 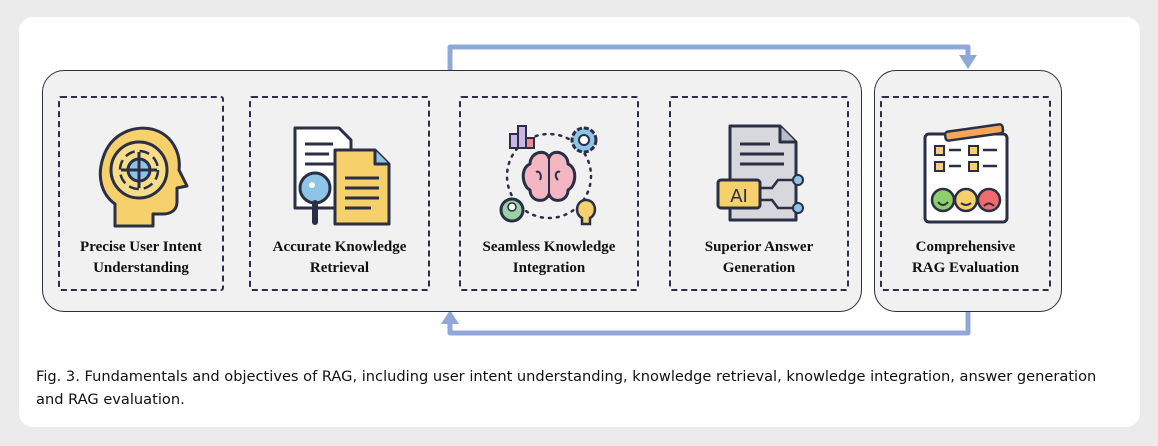 I want to click on stage-intent-understanding: Precise User Intent Understanding, so click(x=141, y=193).